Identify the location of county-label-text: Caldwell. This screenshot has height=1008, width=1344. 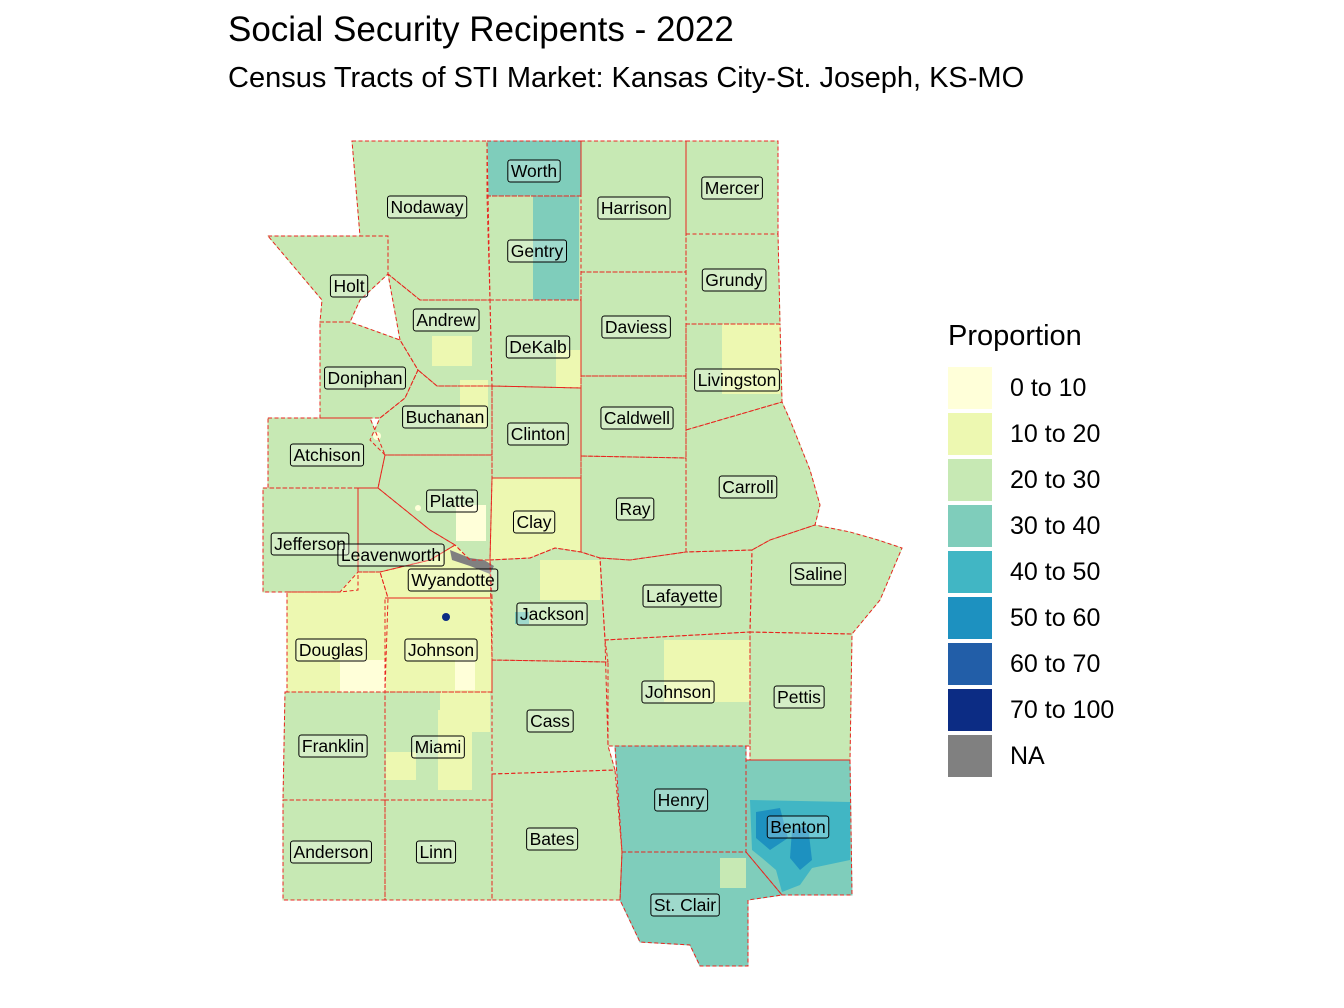
(637, 418).